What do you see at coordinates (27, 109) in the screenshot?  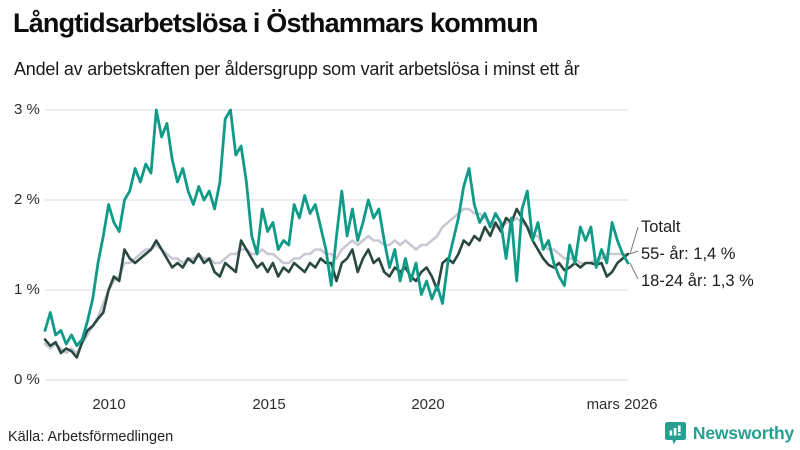 I see `y-tick-3: 3 %` at bounding box center [27, 109].